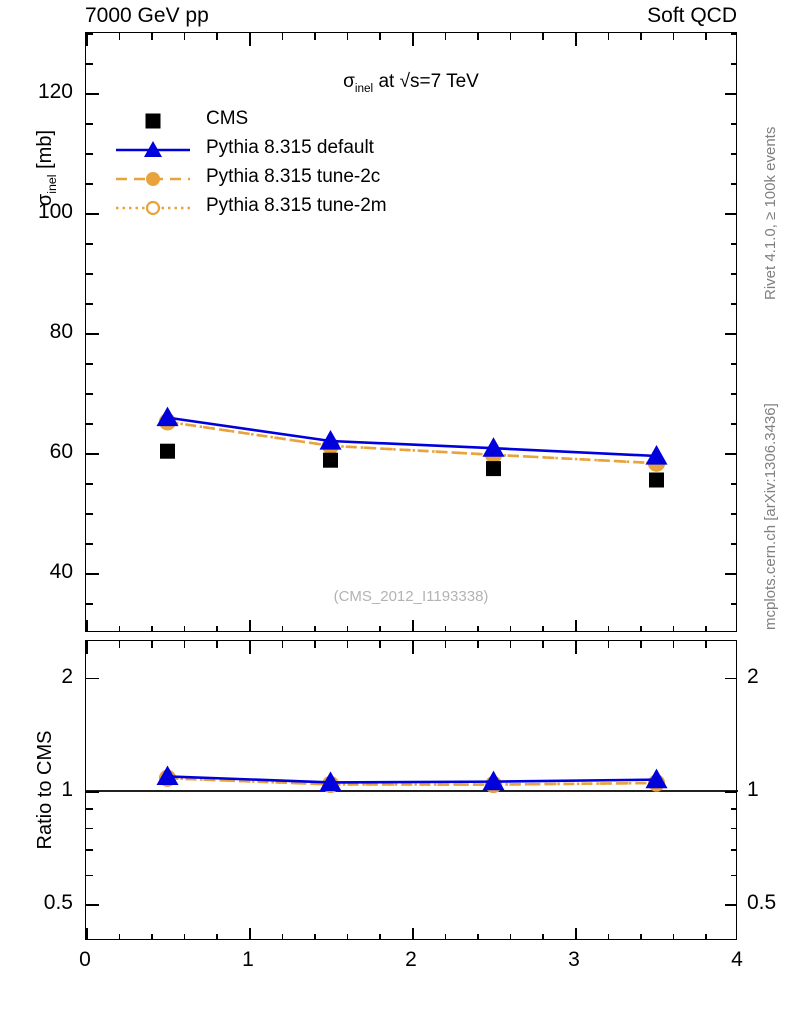  What do you see at coordinates (411, 83) in the screenshot?
I see `plot-title: σinel at √s=7 TeV` at bounding box center [411, 83].